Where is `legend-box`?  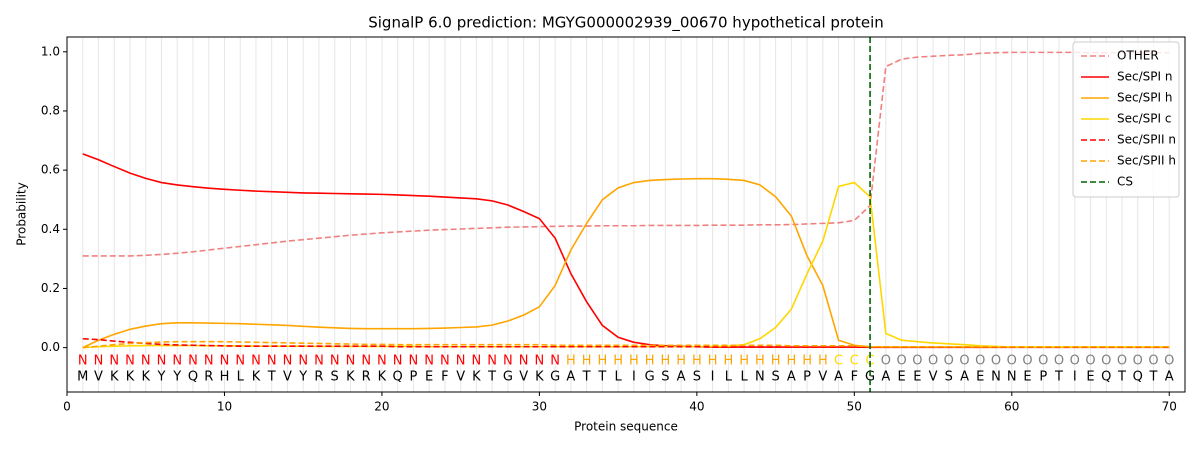 legend-box is located at coordinates (1126, 119).